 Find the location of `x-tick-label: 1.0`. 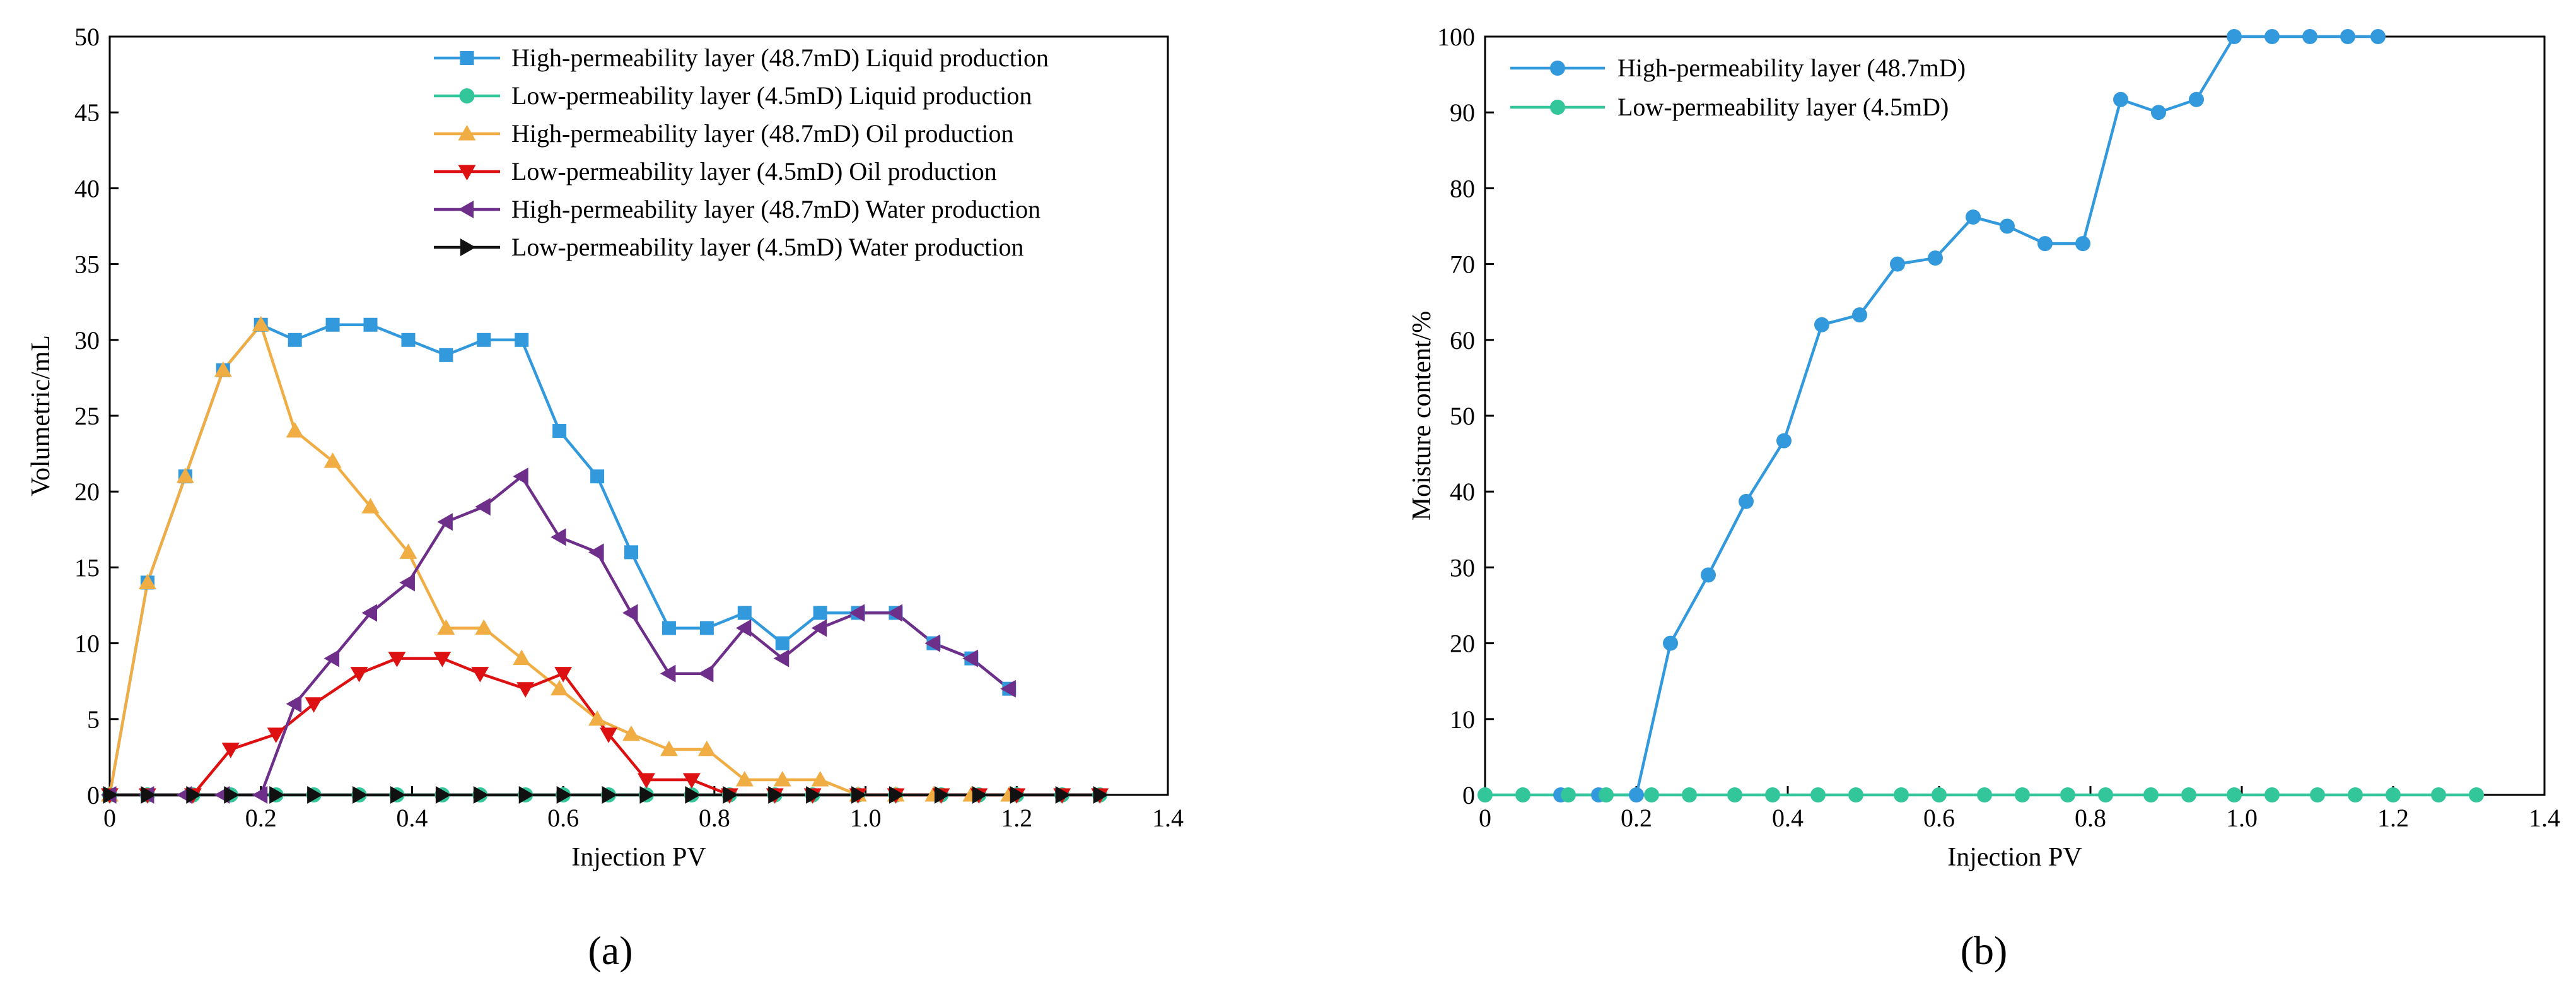

x-tick-label: 1.0 is located at coordinates (866, 818).